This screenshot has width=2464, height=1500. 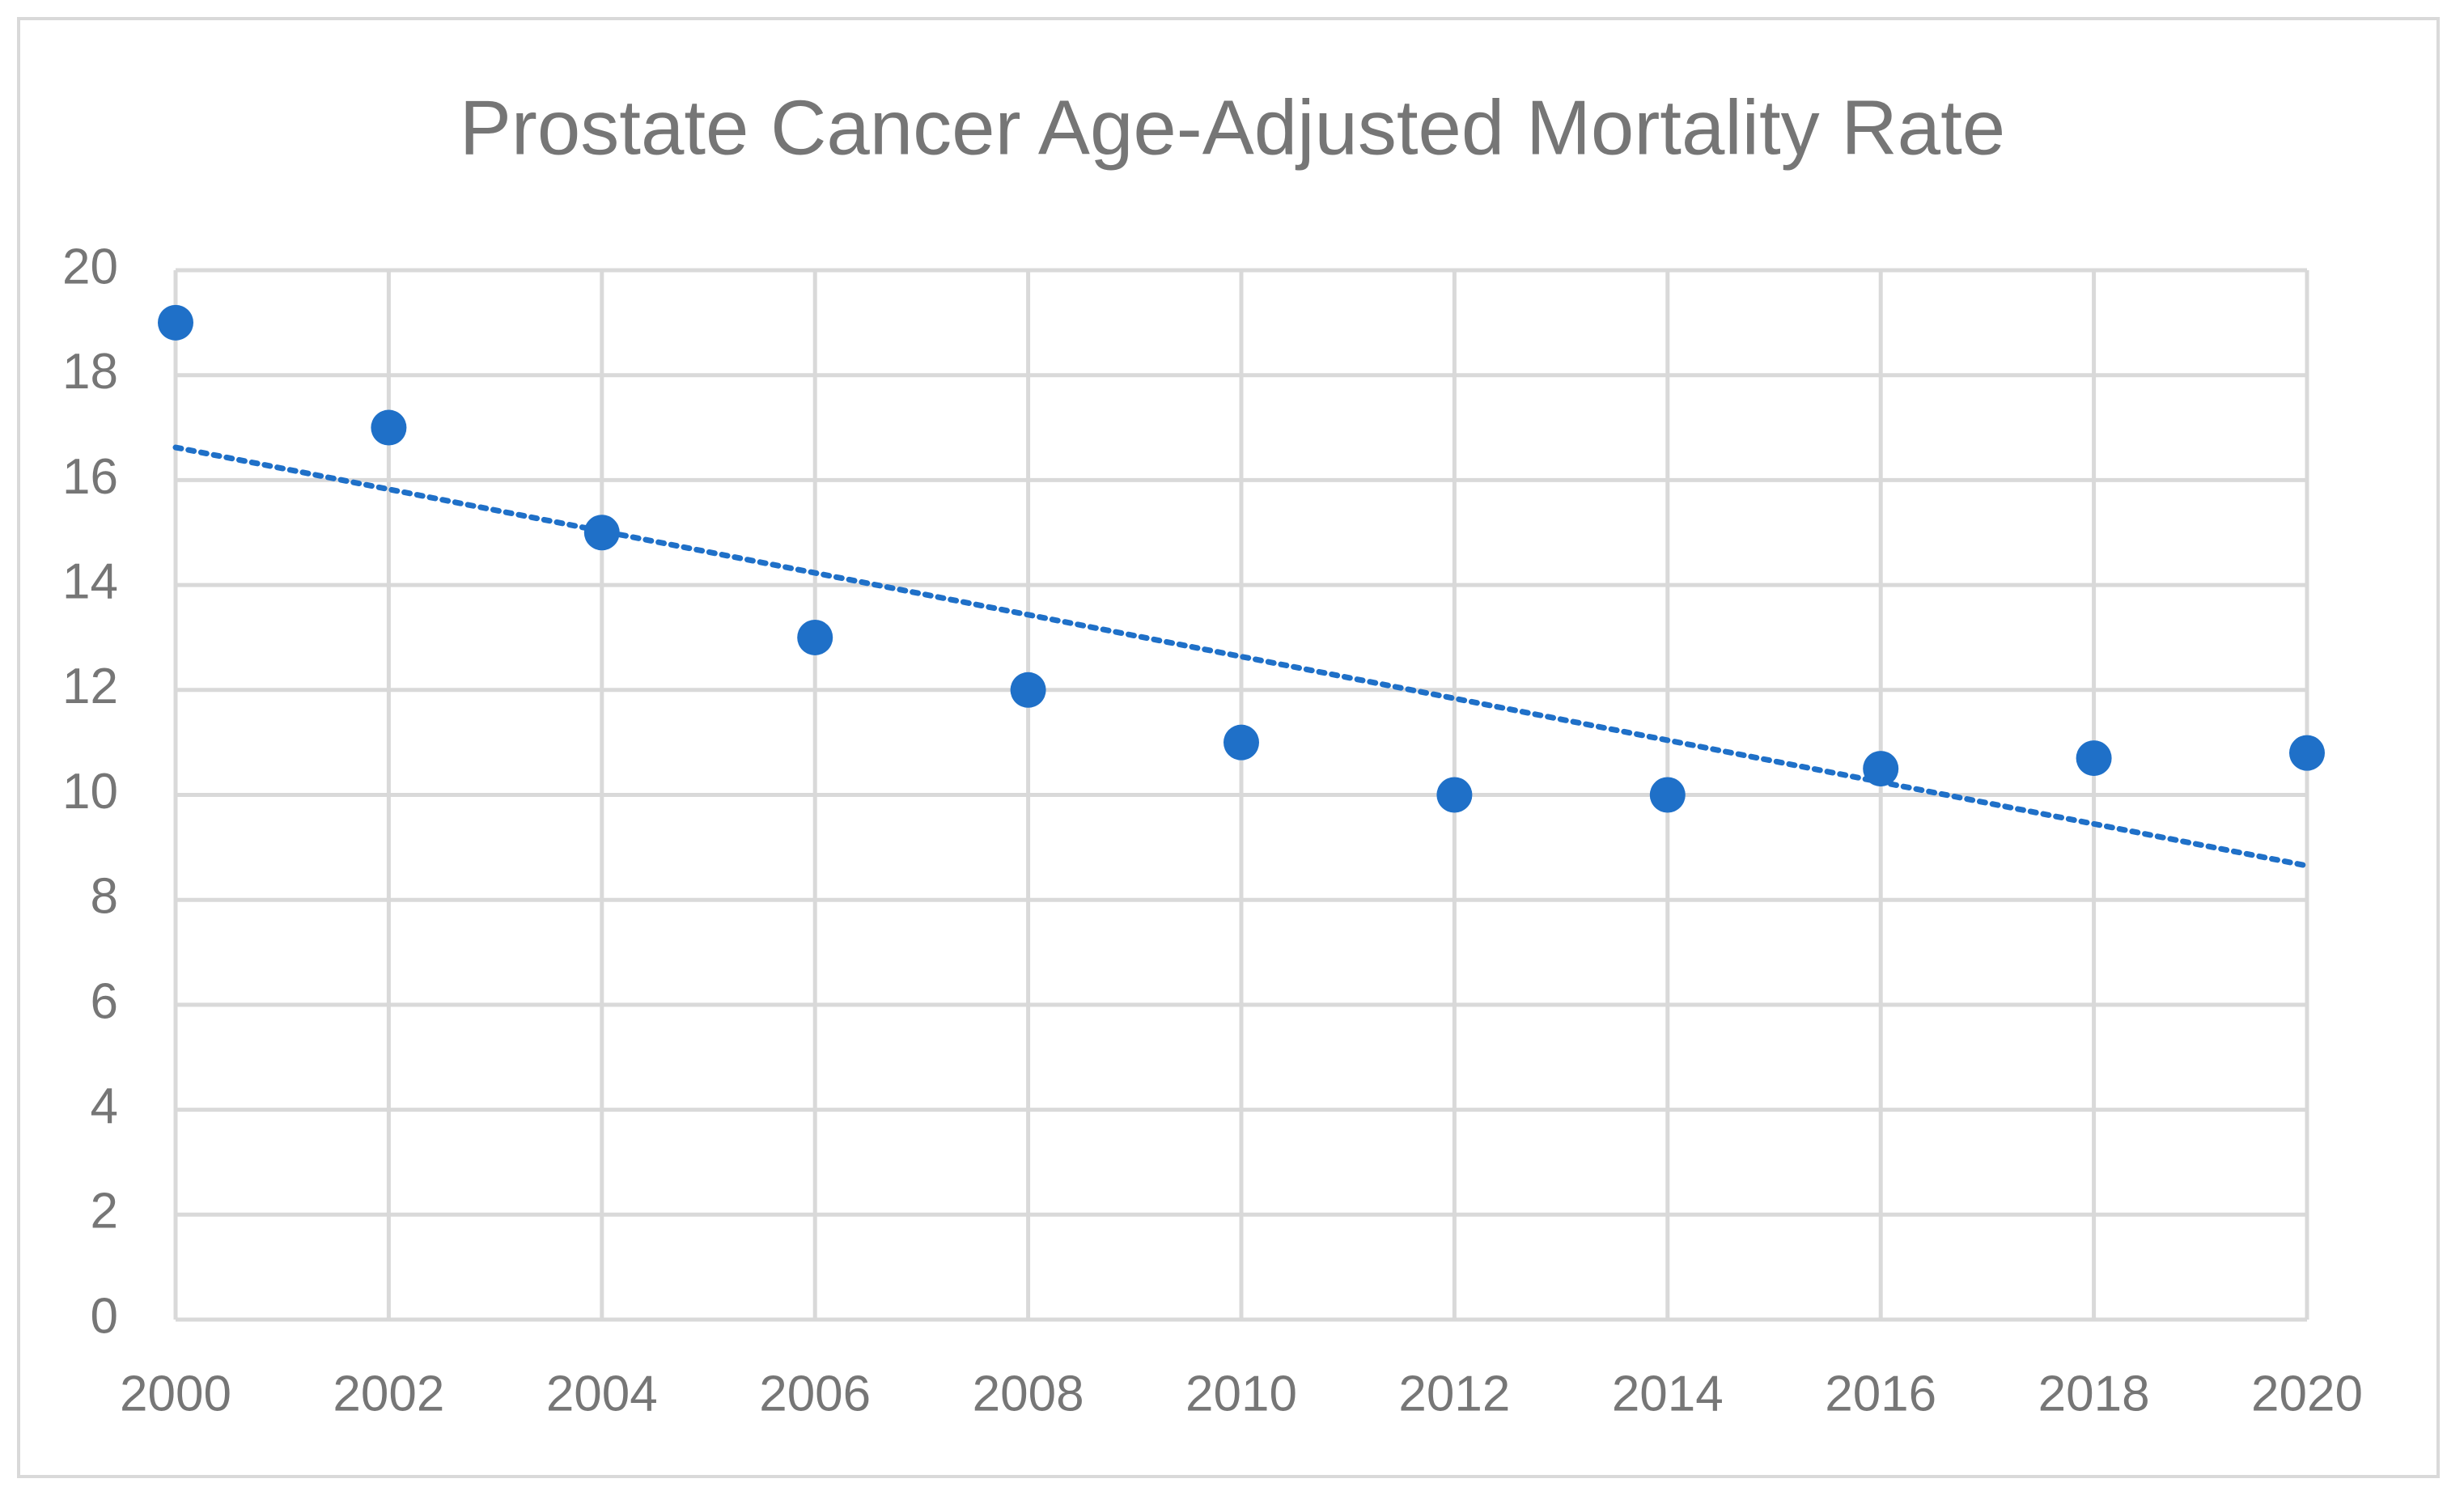 What do you see at coordinates (90, 581) in the screenshot?
I see `y-tick-label: 14` at bounding box center [90, 581].